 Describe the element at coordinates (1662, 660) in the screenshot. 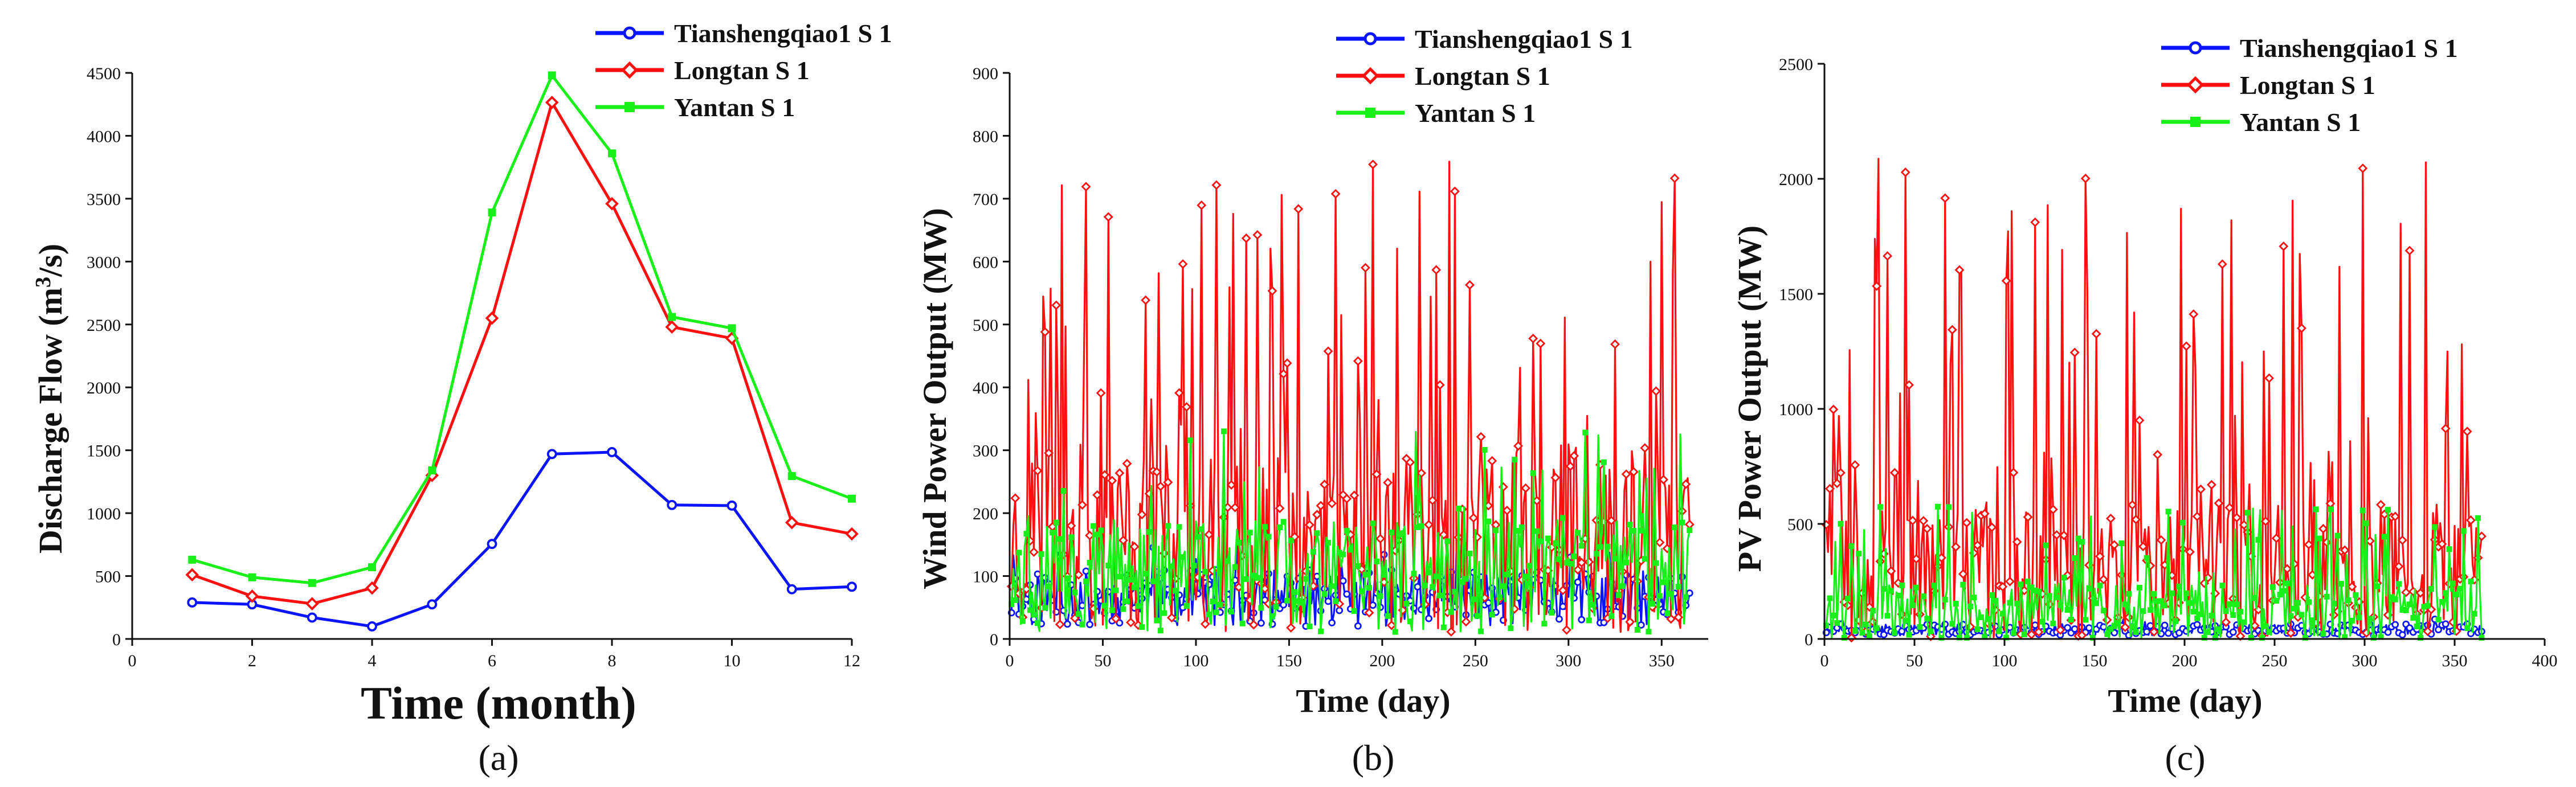

I see `x-tick-label-b-7: 350` at that location.